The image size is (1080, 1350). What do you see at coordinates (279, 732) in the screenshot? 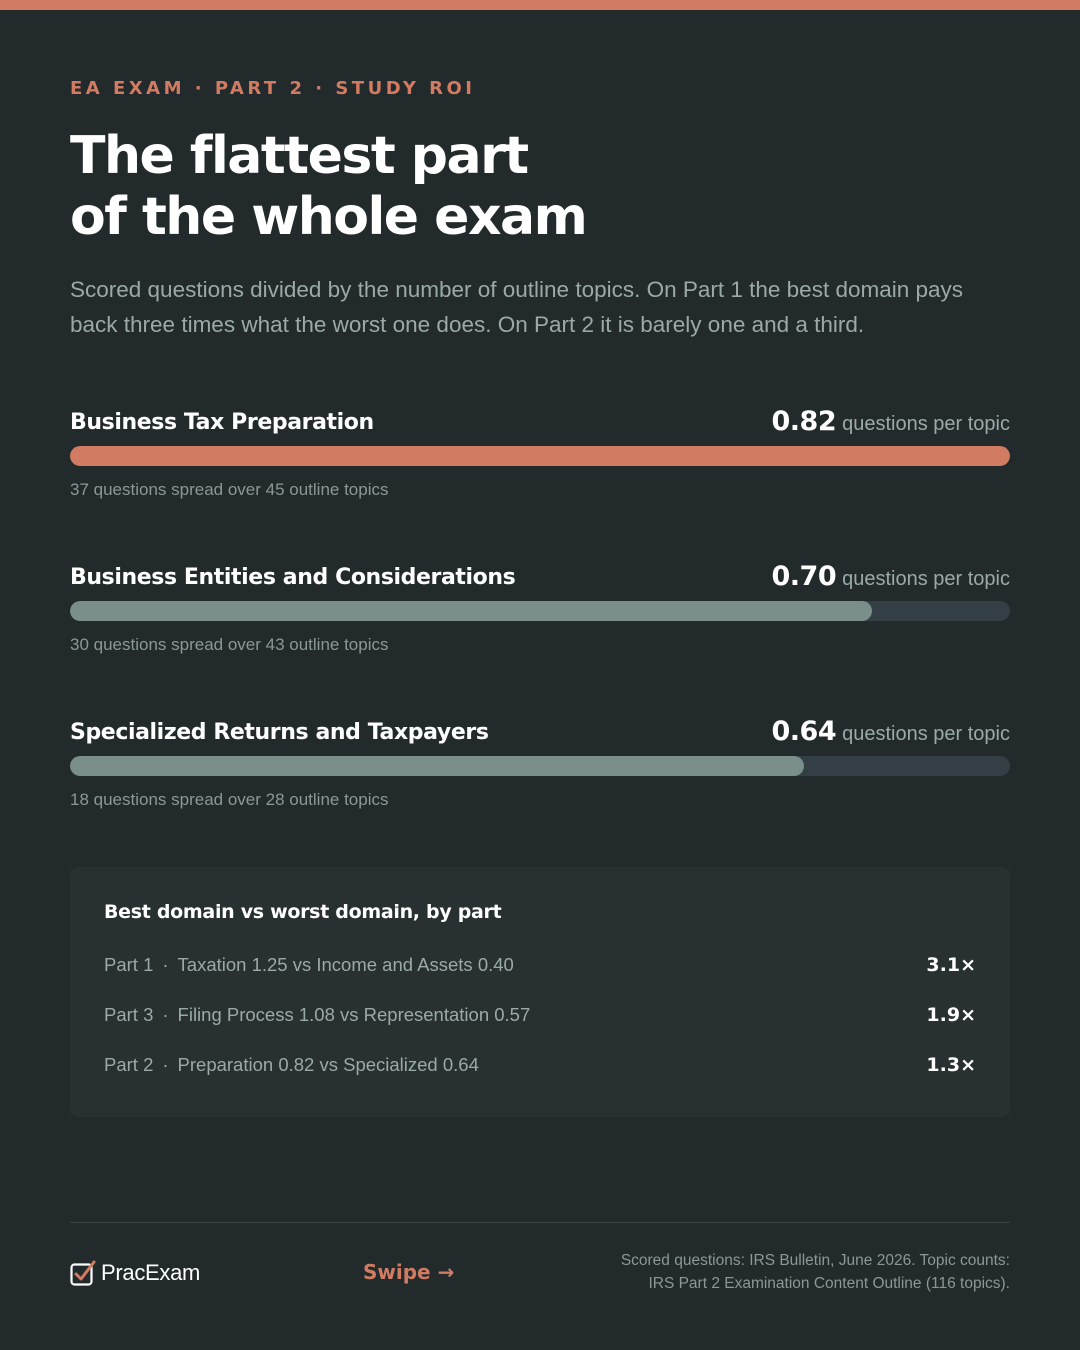
I see `bar-label: Specialized Returns and Taxpayers` at bounding box center [279, 732].